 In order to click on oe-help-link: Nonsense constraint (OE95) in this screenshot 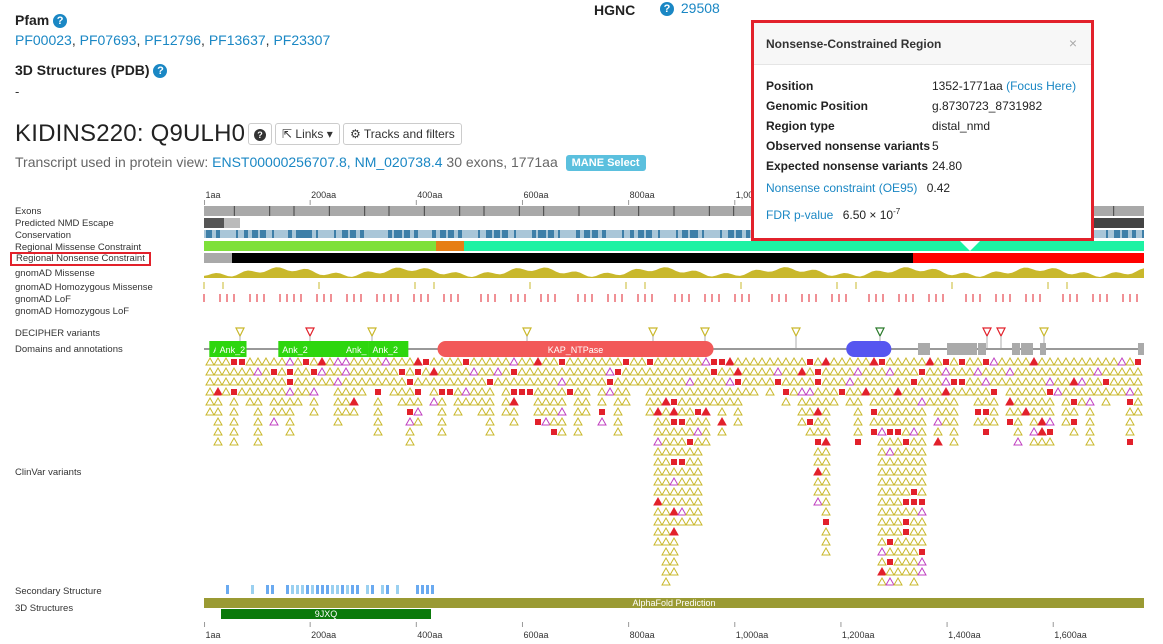, I will do `click(842, 188)`.